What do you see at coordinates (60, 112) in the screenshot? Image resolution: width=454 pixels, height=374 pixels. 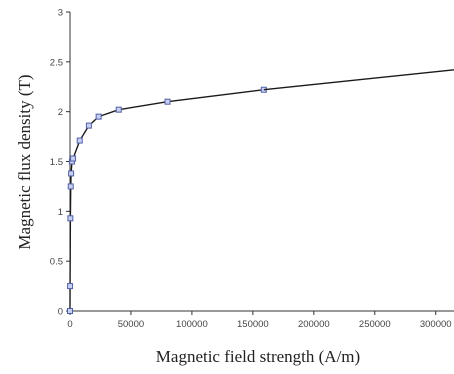 I see `y-tick-label: 2` at bounding box center [60, 112].